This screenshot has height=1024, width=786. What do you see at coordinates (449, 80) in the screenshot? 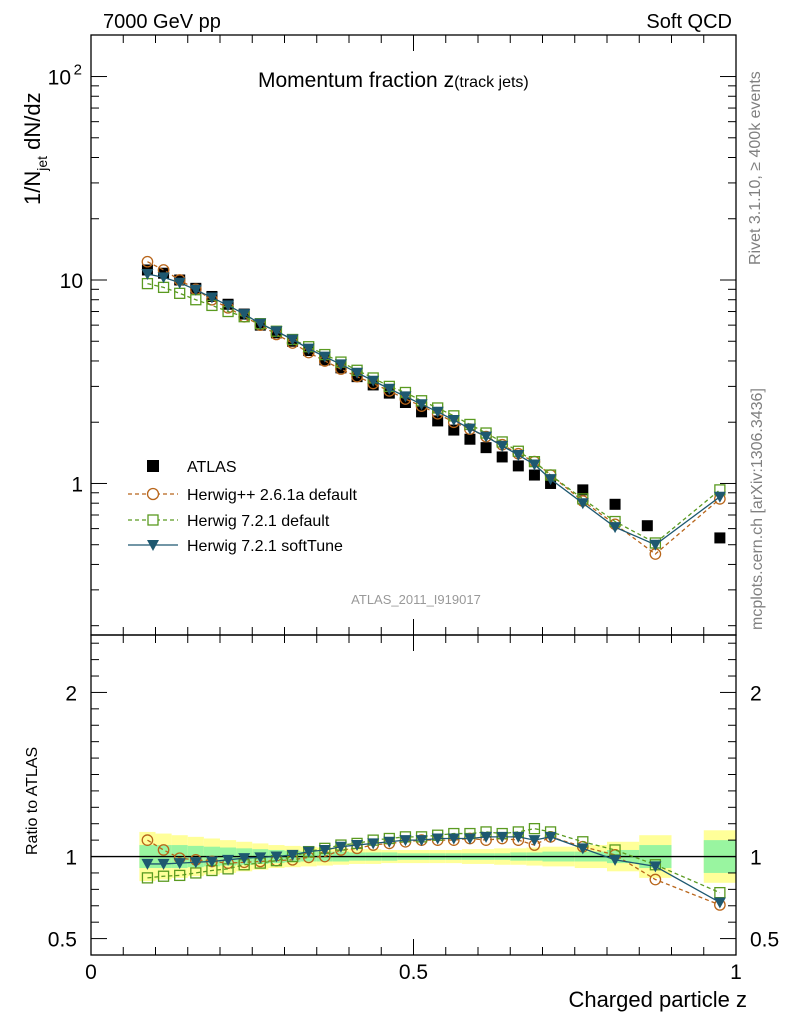
I see `title-var: z` at bounding box center [449, 80].